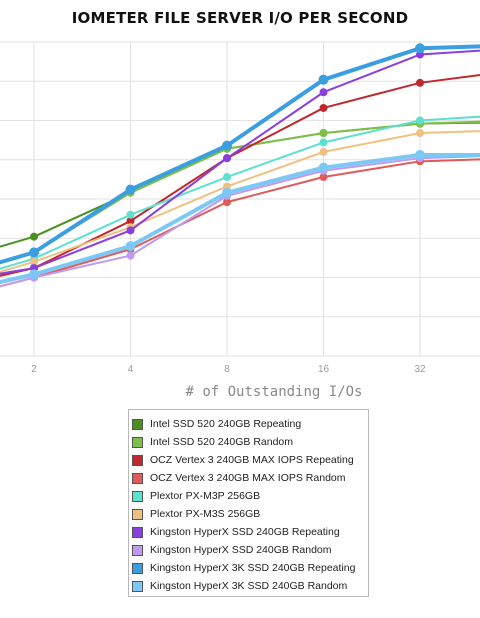 The width and height of the screenshot is (480, 618). What do you see at coordinates (240, 18) in the screenshot?
I see `chart-title: IOMETER FILE SERVER I/O PER SECOND` at bounding box center [240, 18].